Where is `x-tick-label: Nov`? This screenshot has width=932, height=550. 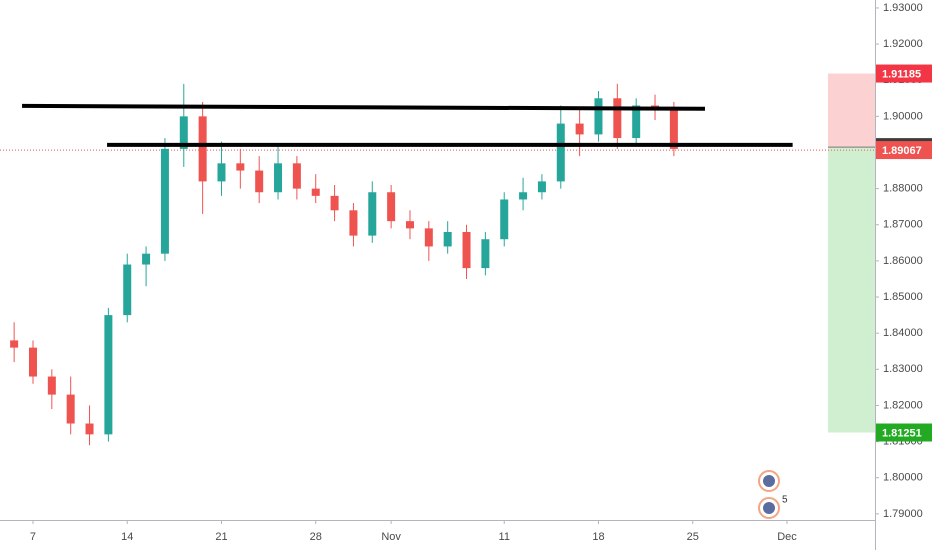 x-tick-label: Nov is located at coordinates (391, 537).